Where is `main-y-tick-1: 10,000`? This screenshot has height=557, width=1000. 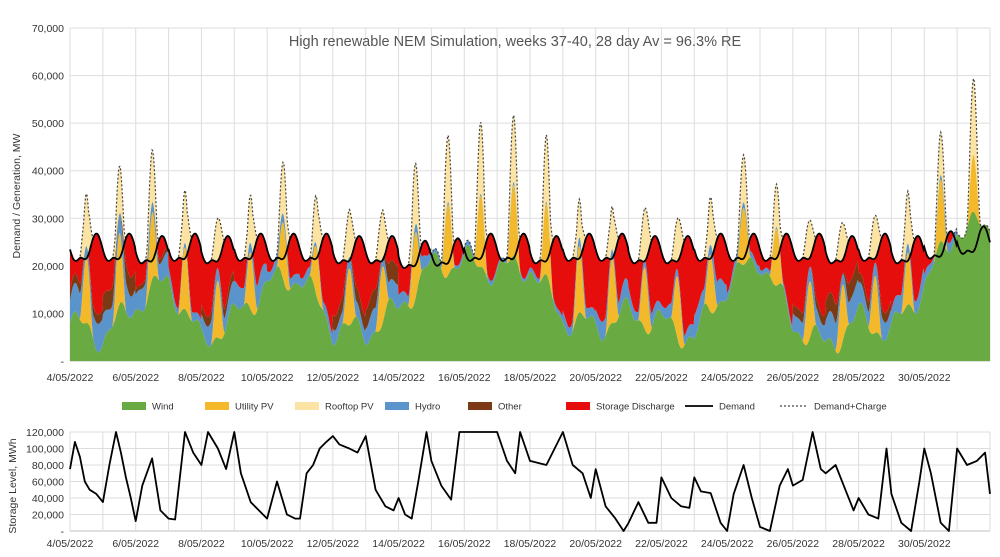
main-y-tick-1: 10,000 is located at coordinates (48, 314).